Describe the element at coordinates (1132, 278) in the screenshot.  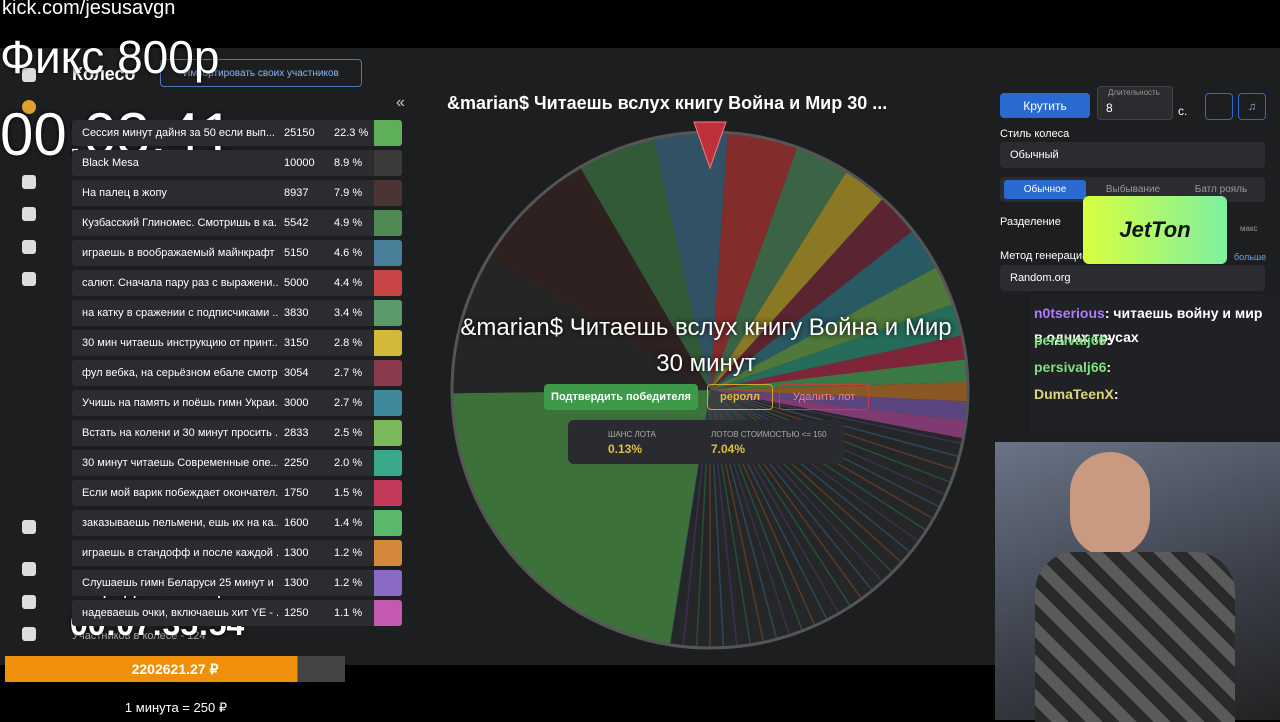
I see `method-select: Random.org` at that location.